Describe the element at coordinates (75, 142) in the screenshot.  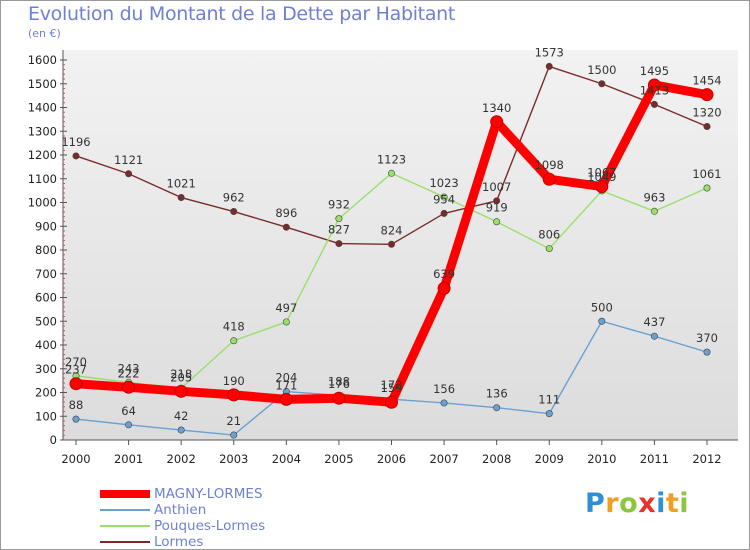
I see `data-label: 1196` at that location.